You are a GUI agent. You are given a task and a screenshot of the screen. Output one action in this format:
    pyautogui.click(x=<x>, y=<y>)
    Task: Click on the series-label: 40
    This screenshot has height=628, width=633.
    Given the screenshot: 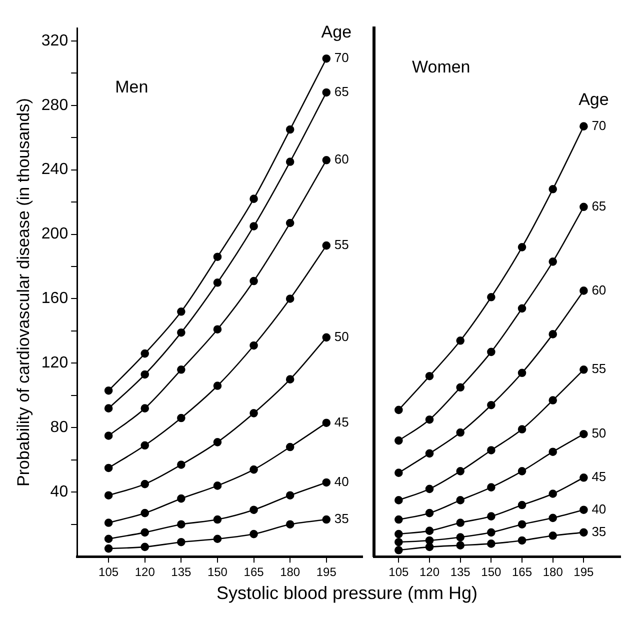 What is the action you would take?
    pyautogui.click(x=599, y=508)
    